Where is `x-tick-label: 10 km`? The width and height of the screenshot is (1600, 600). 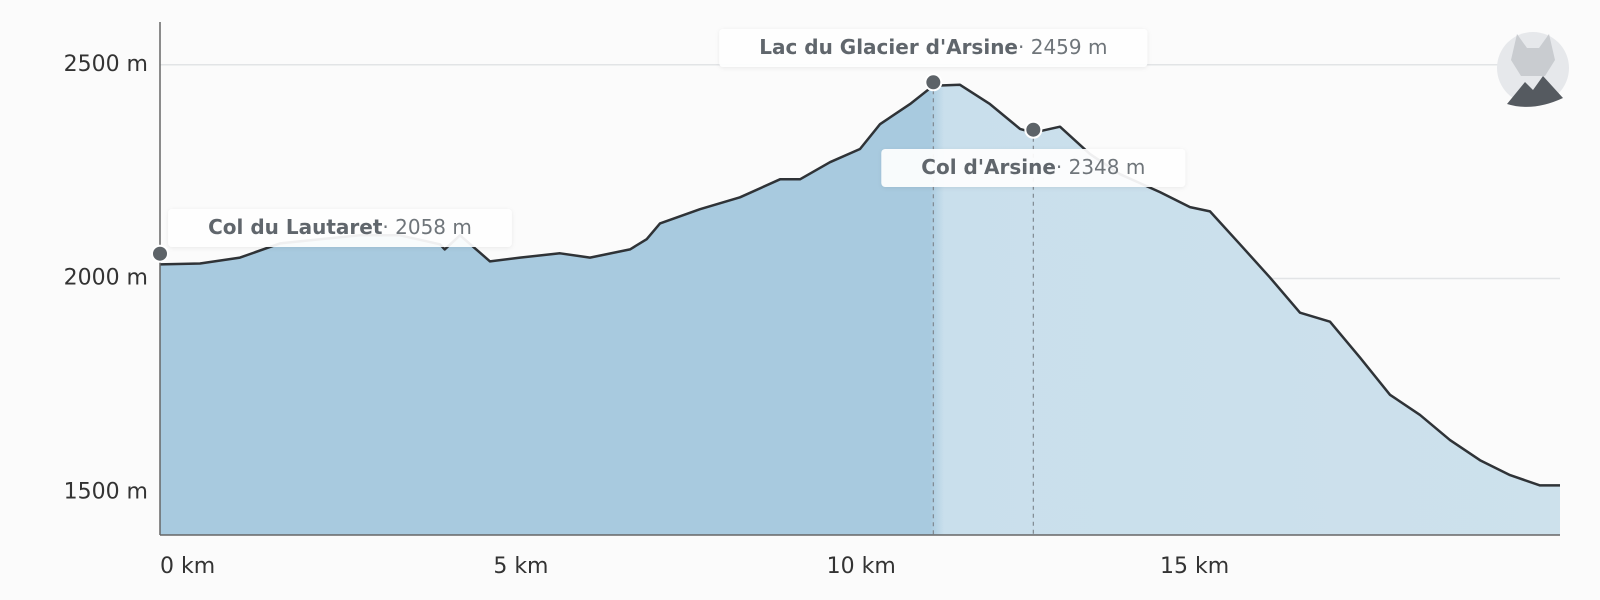 x-tick-label: 10 km is located at coordinates (861, 566).